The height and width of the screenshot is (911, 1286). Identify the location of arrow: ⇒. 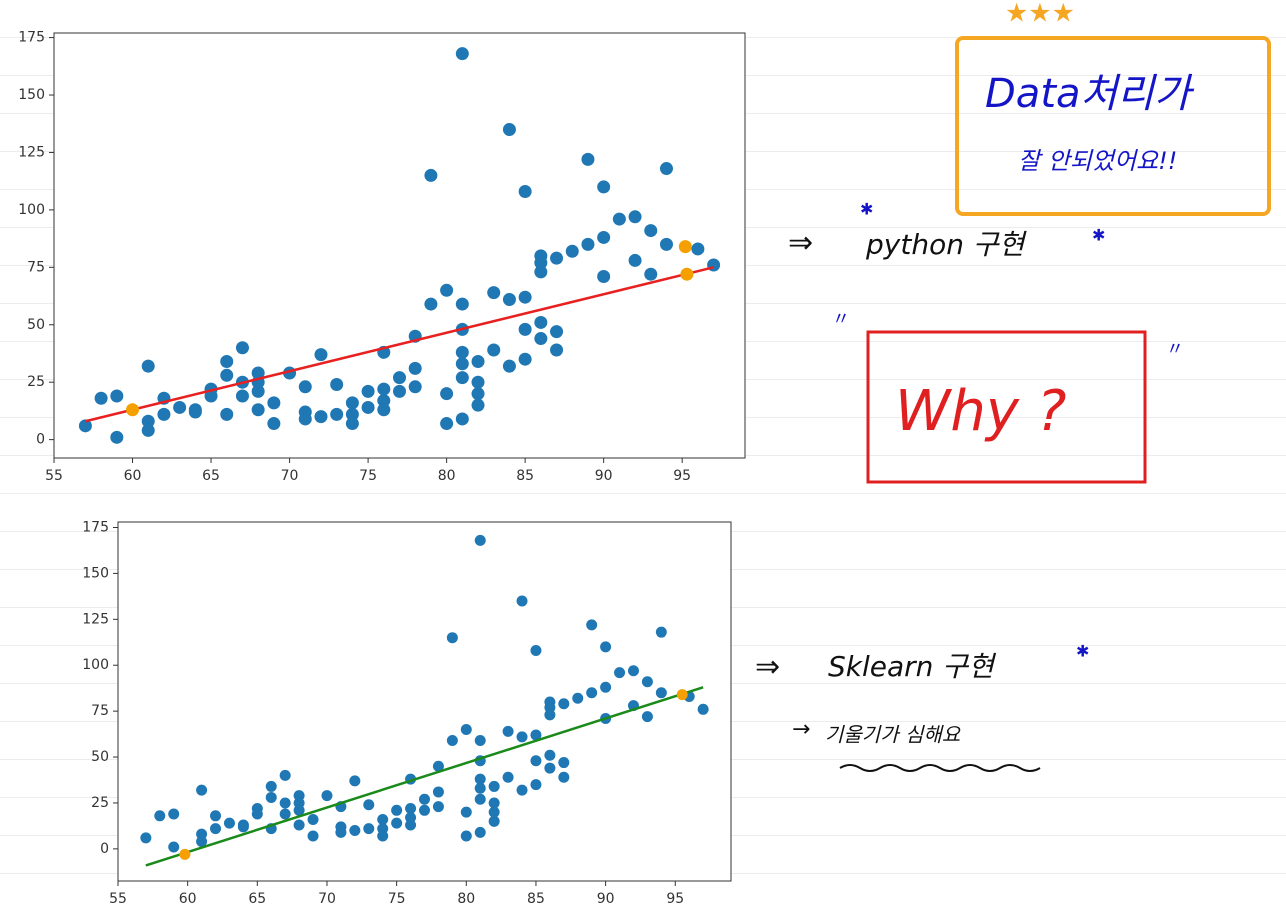
(800, 243).